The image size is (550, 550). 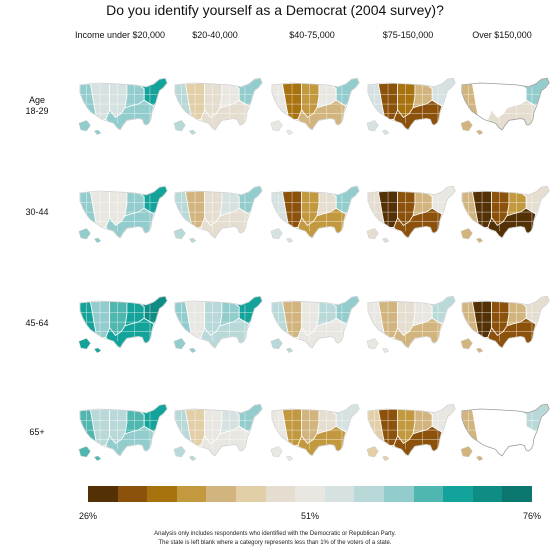 What do you see at coordinates (502, 35) in the screenshot?
I see `column-label-income-over-150k: Over $150,000` at bounding box center [502, 35].